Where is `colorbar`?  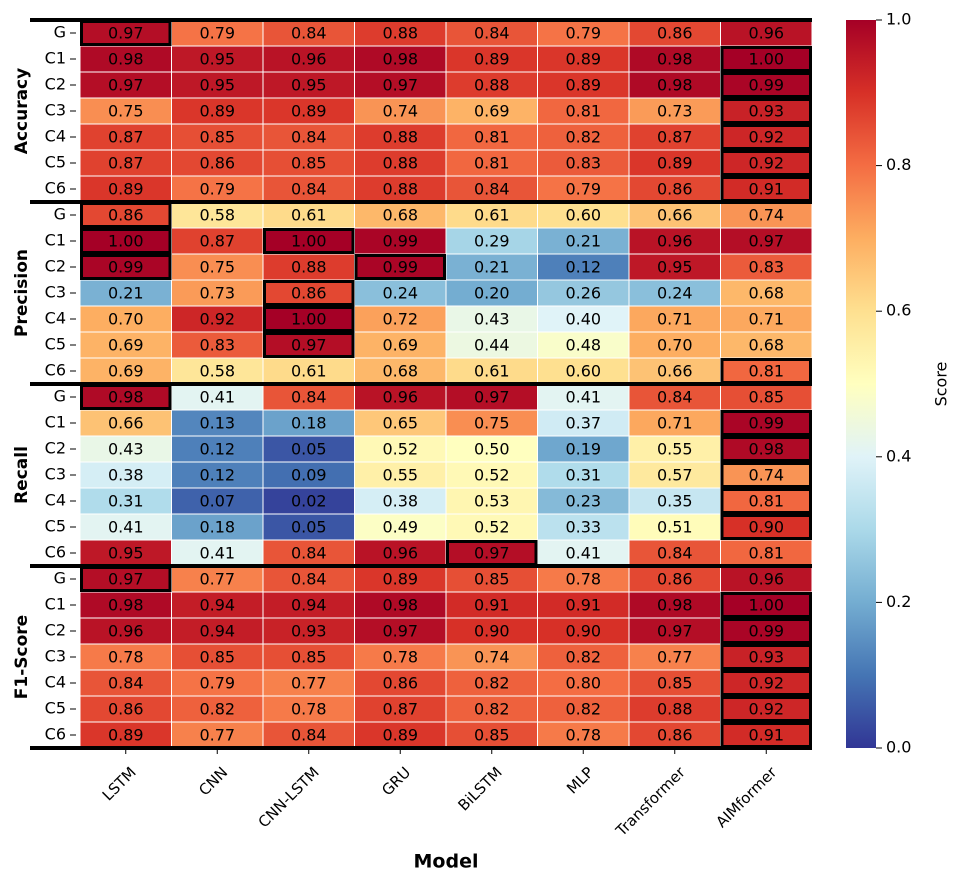
colorbar is located at coordinates (861, 384).